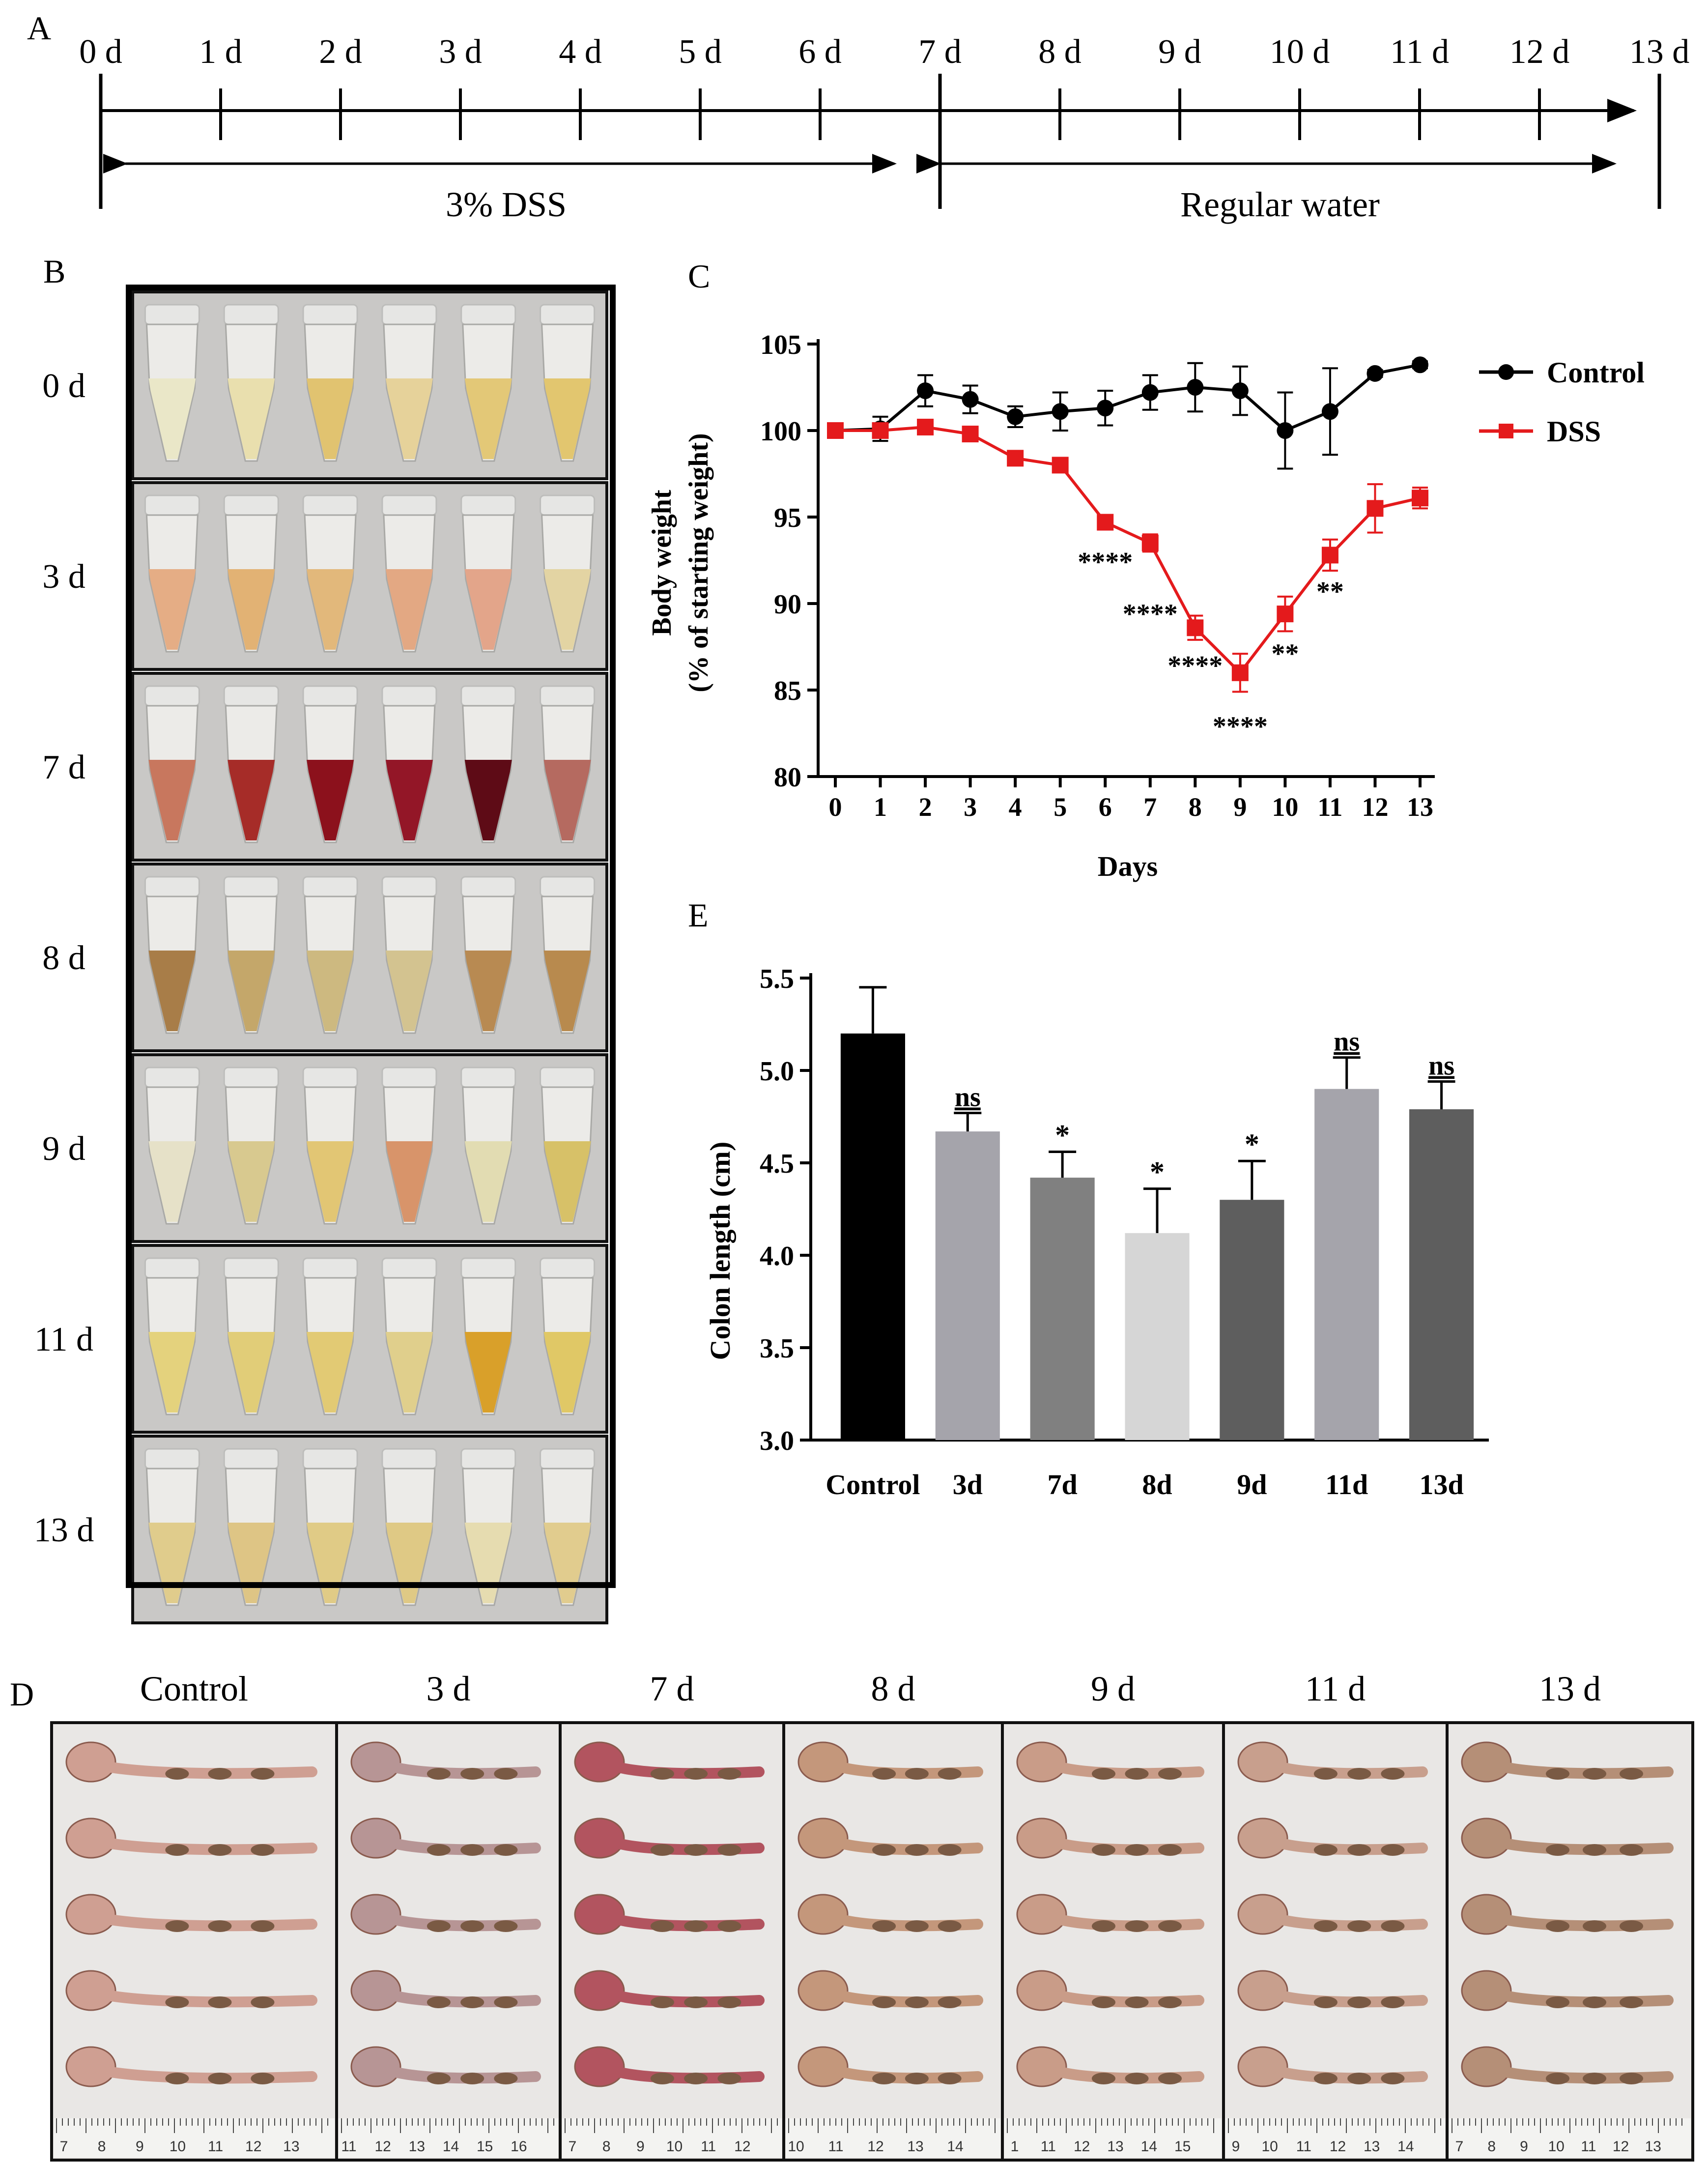 The width and height of the screenshot is (1708, 2165). What do you see at coordinates (780, 432) in the screenshot?
I see `weight-y-tick-label: 100` at bounding box center [780, 432].